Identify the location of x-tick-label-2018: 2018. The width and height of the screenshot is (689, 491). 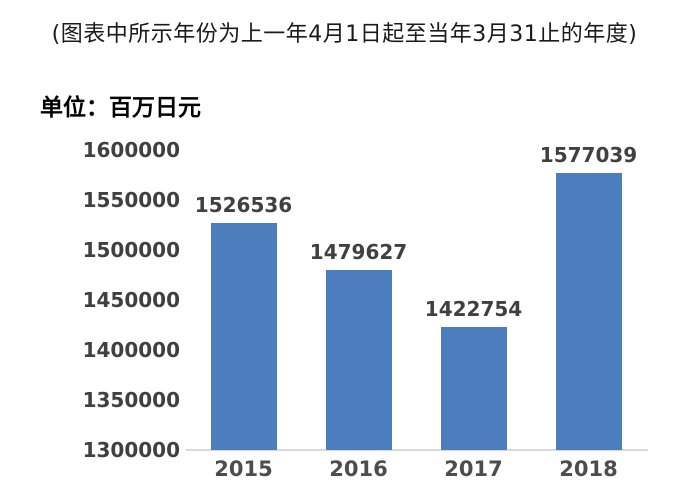
(588, 469).